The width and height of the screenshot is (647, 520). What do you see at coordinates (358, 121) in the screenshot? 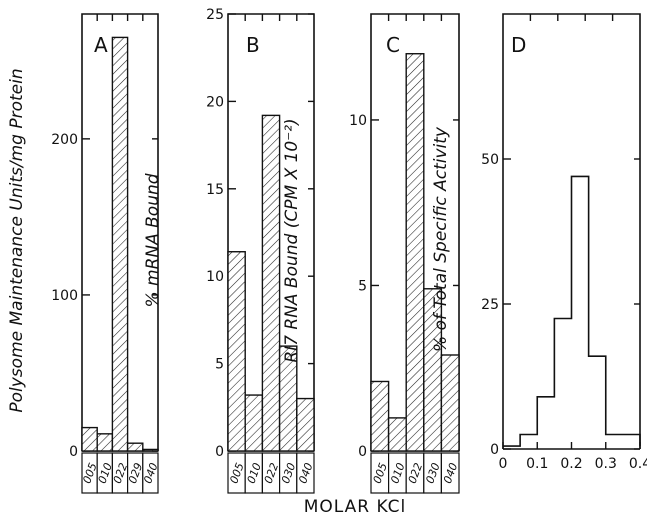
I see `panel-c-y-tick-label: 10` at bounding box center [358, 121].